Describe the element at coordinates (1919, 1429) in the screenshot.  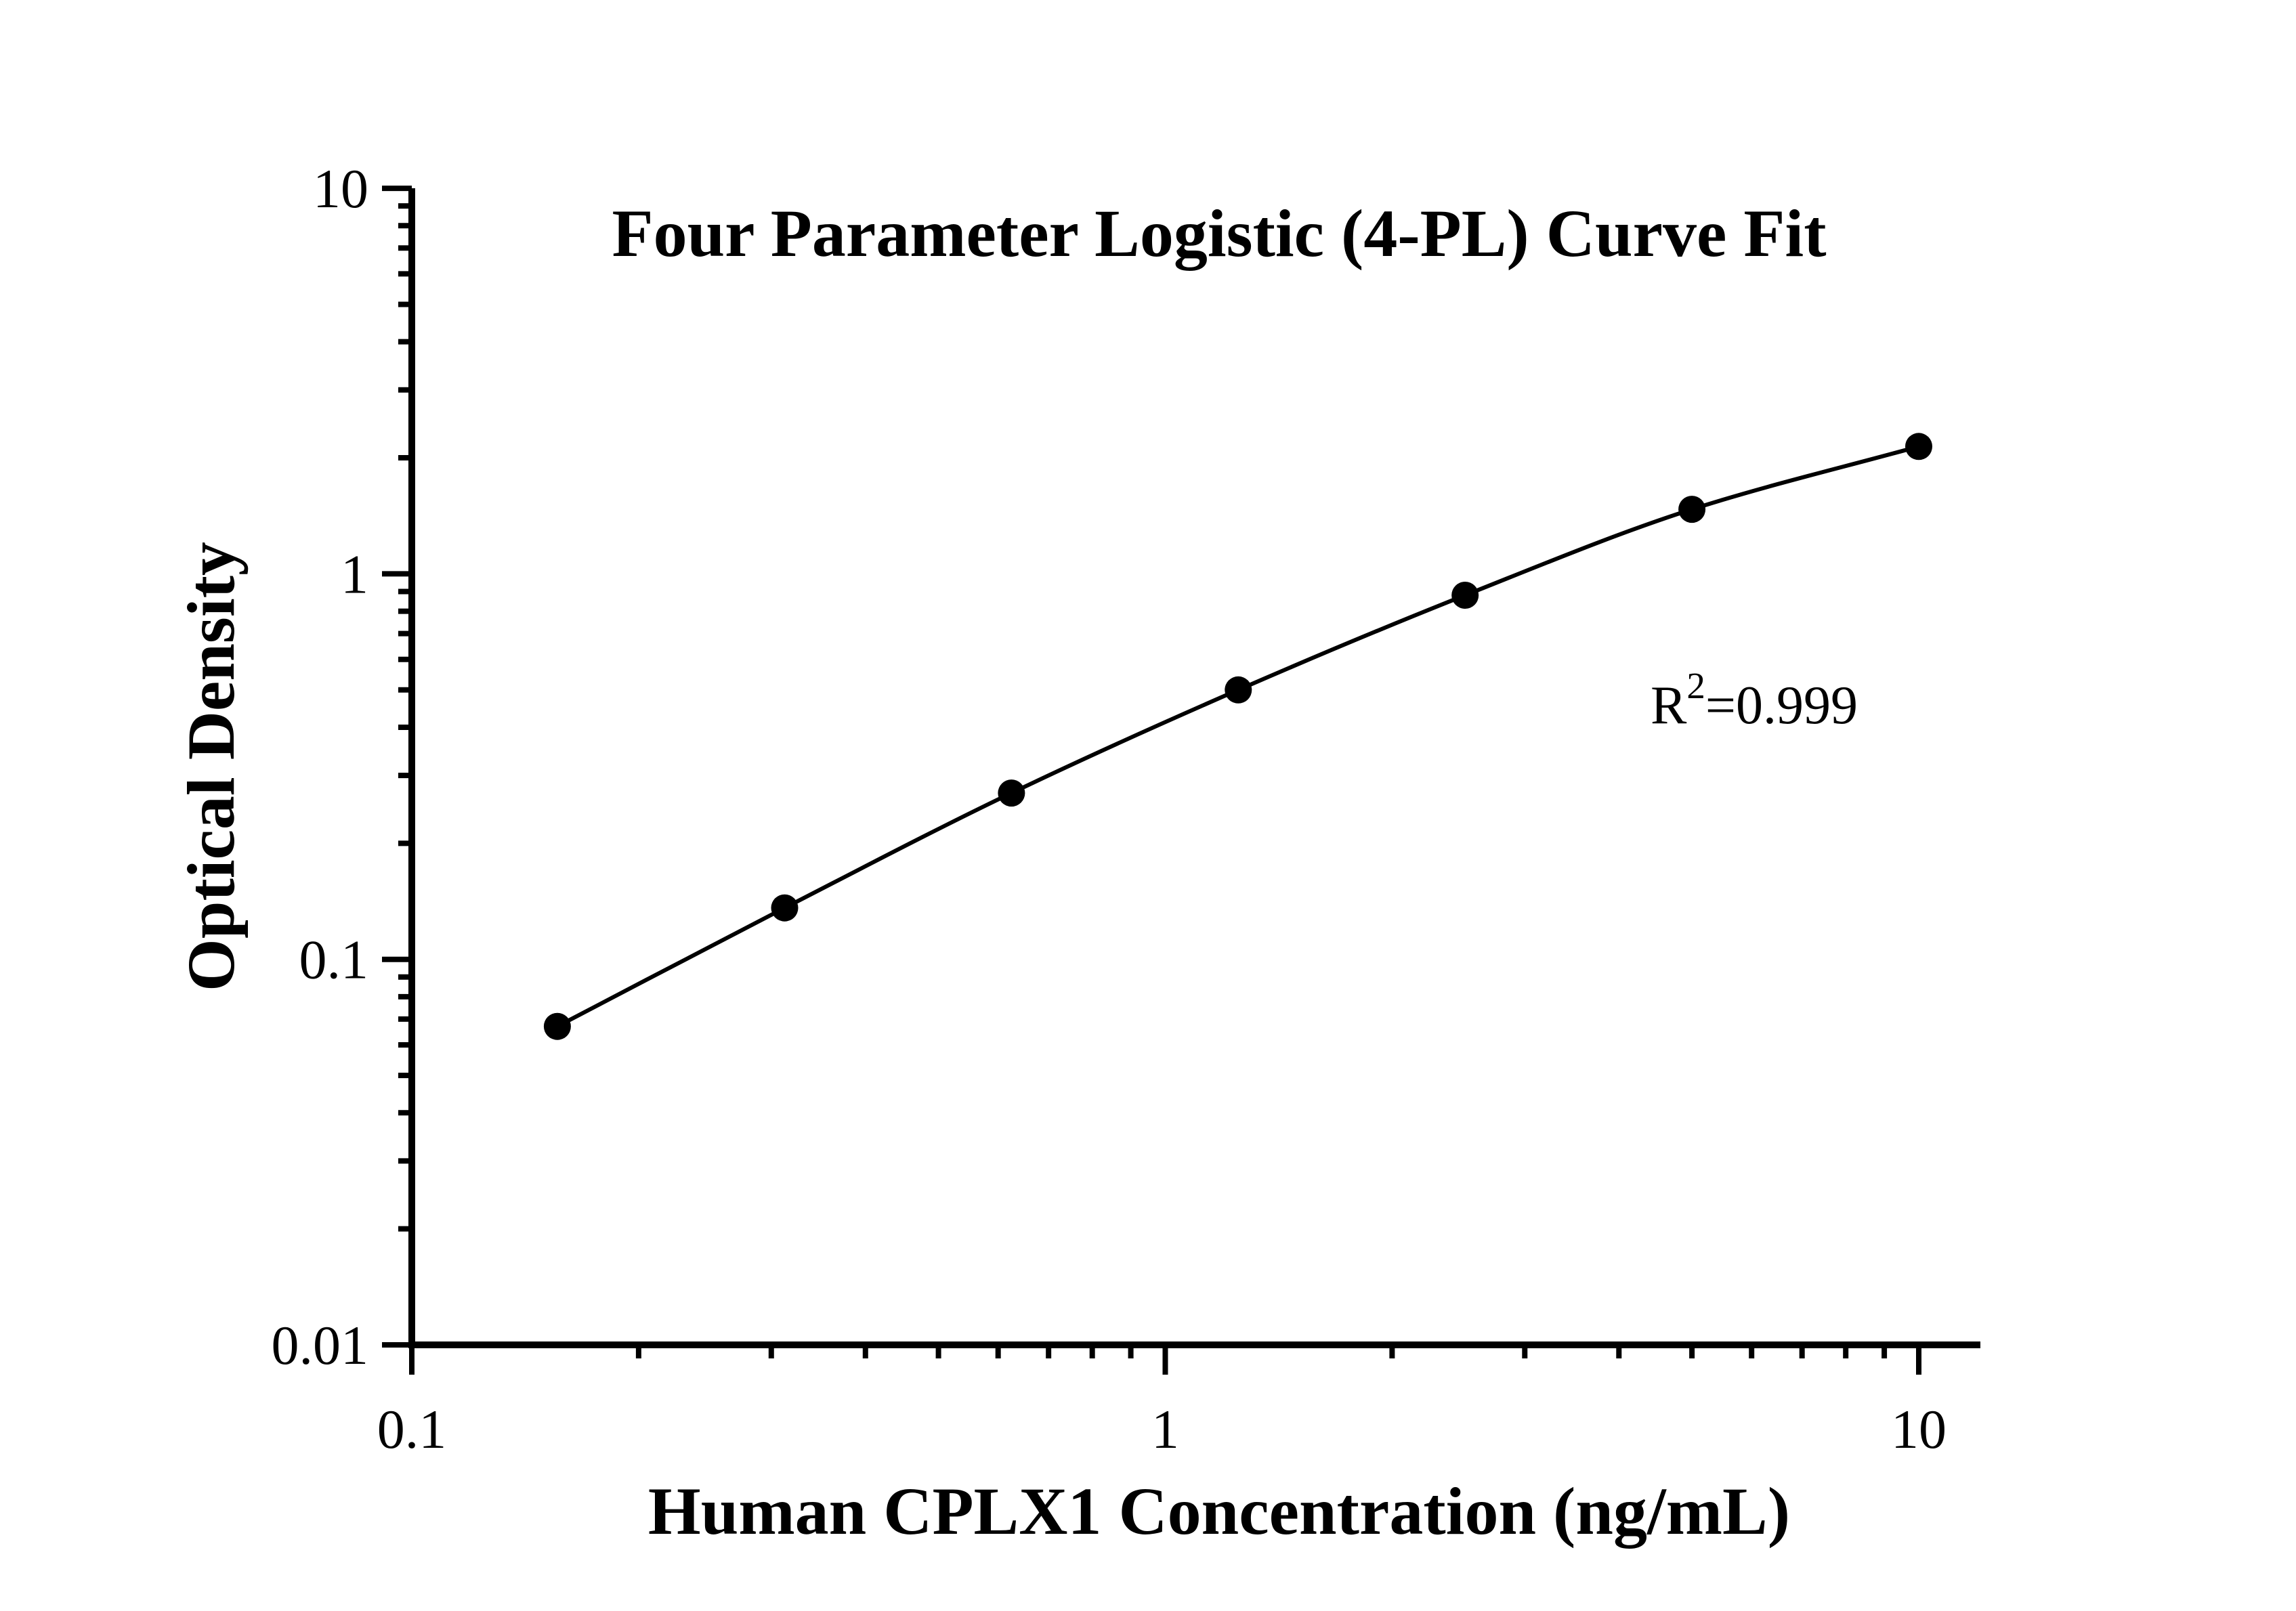
I see `x-axis-tick-label: 10` at that location.